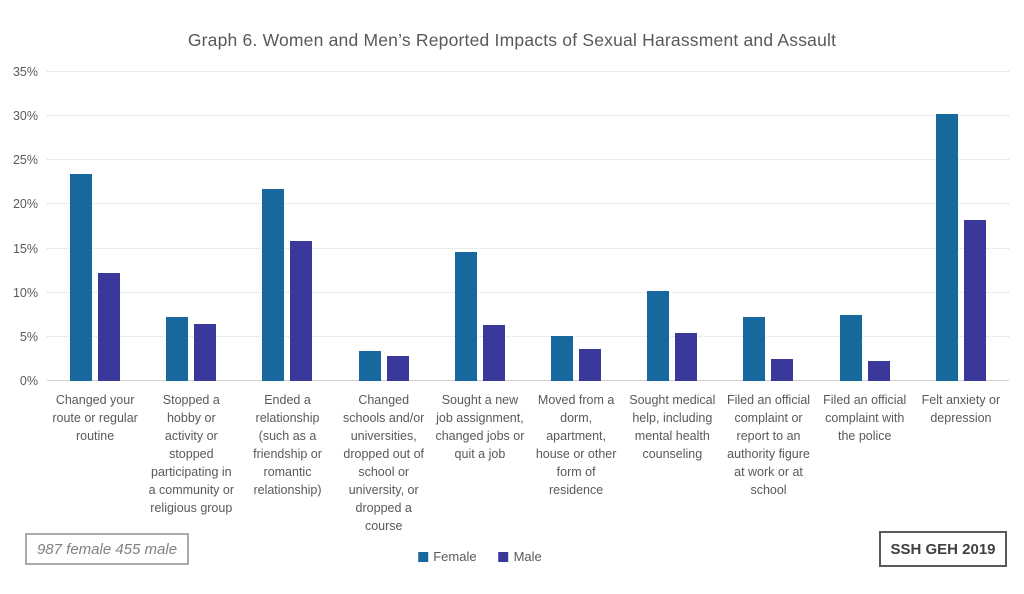 The width and height of the screenshot is (1024, 594). What do you see at coordinates (25, 292) in the screenshot?
I see `y-axis-tick-label: 10%` at bounding box center [25, 292].